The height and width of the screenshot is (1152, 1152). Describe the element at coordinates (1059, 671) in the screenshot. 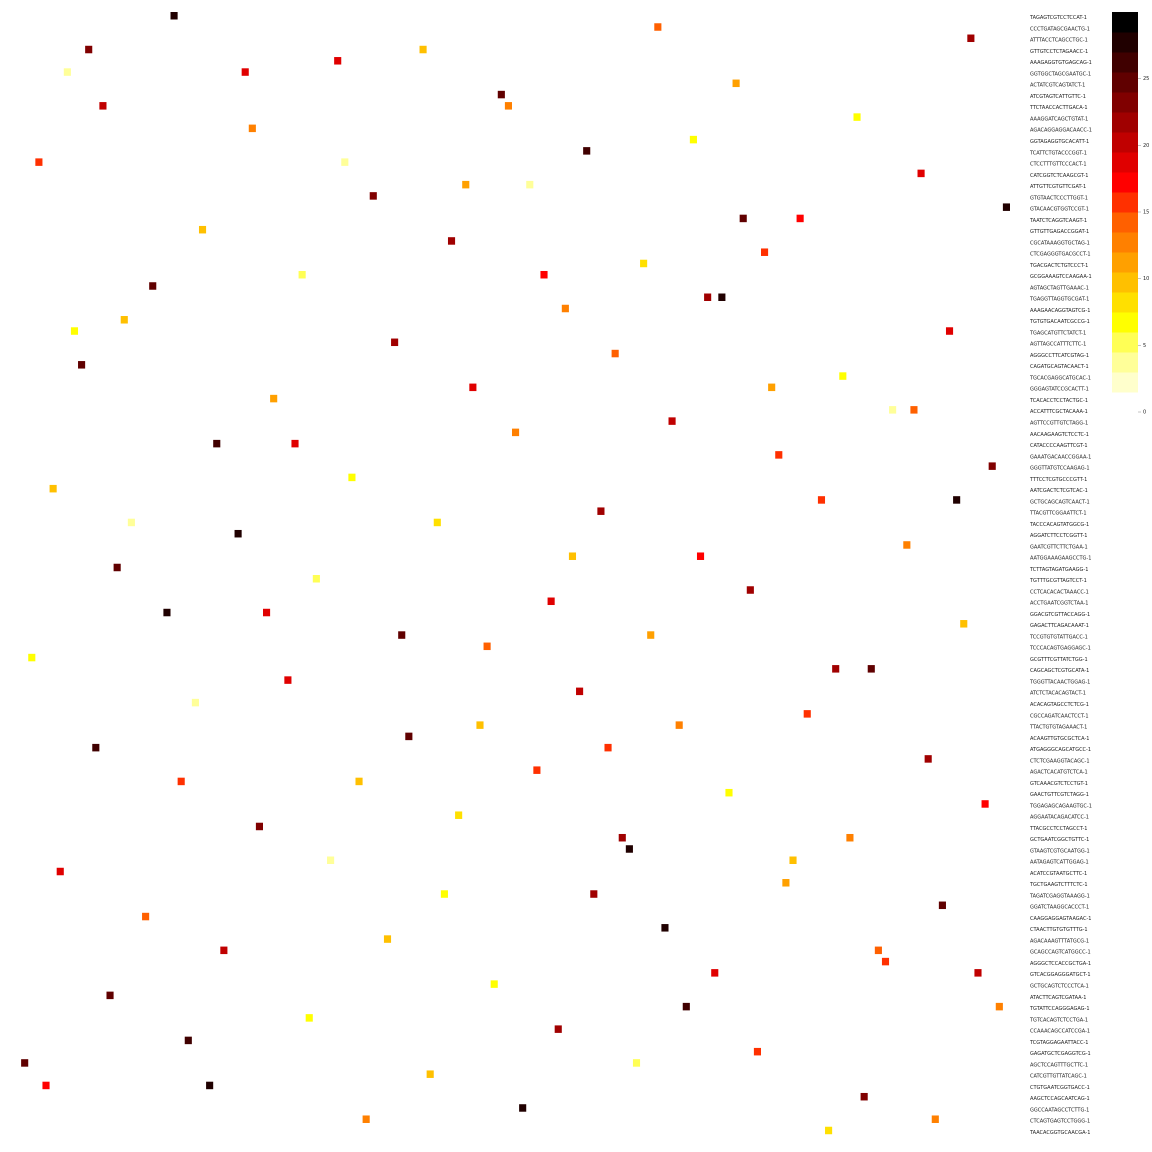

I see `row-label: CAGCAGCTCGTGCATA-1` at that location.